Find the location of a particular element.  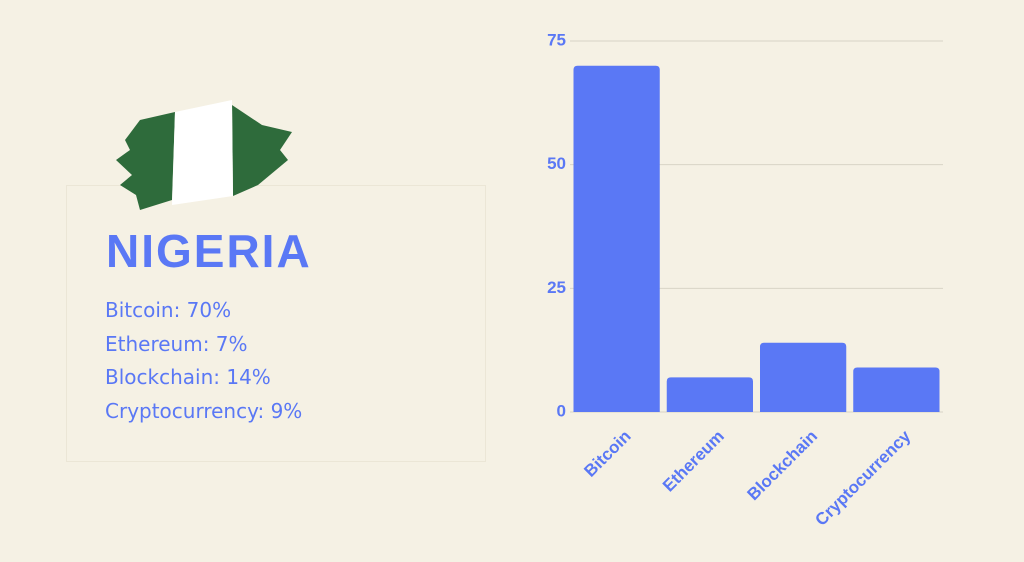

y-tick-label: 50 is located at coordinates (556, 163).